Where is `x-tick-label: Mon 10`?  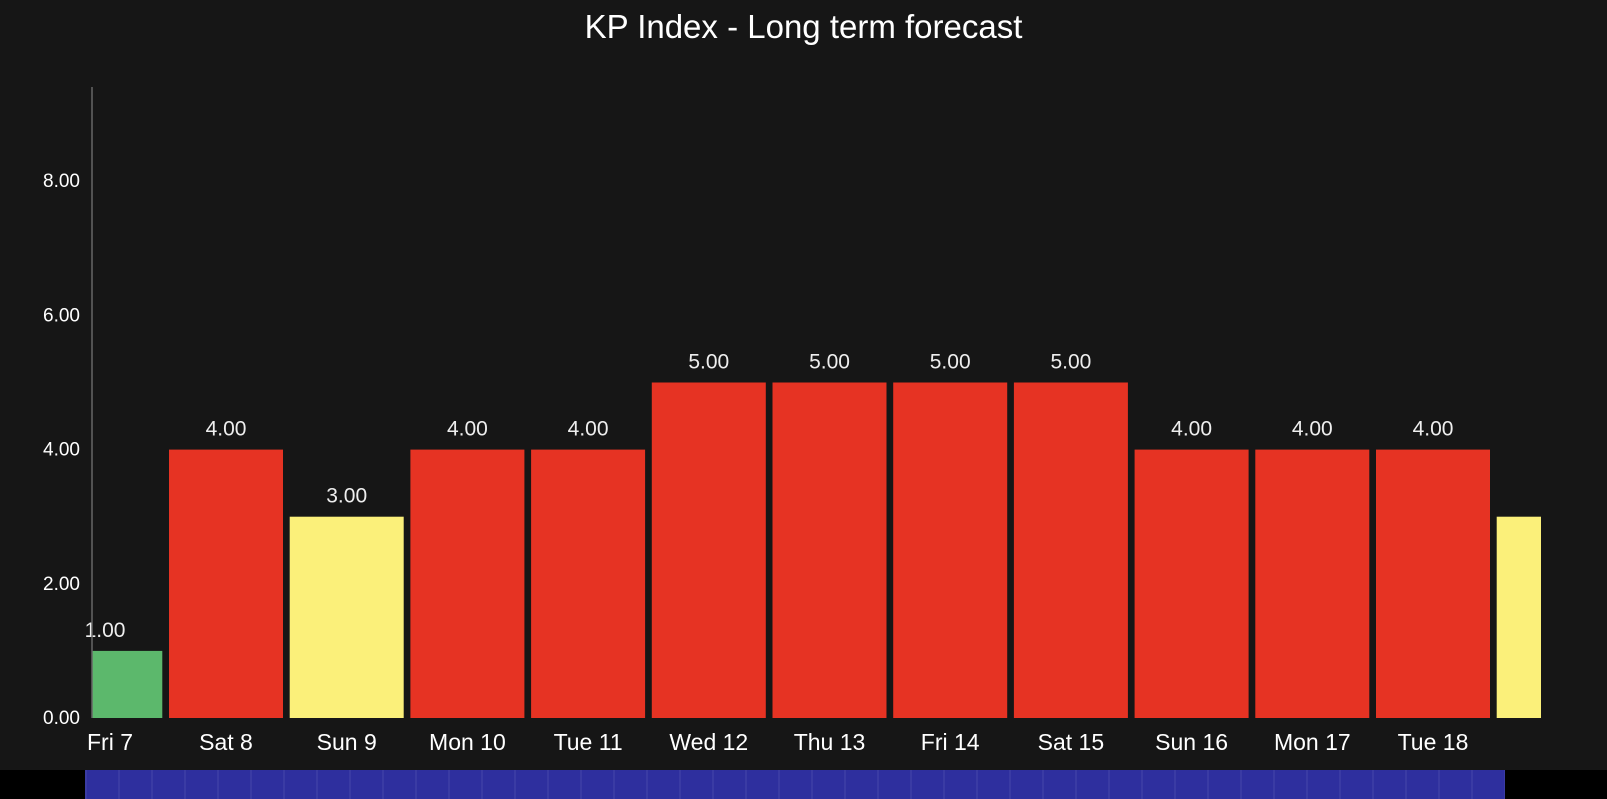
x-tick-label: Mon 10 is located at coordinates (467, 742).